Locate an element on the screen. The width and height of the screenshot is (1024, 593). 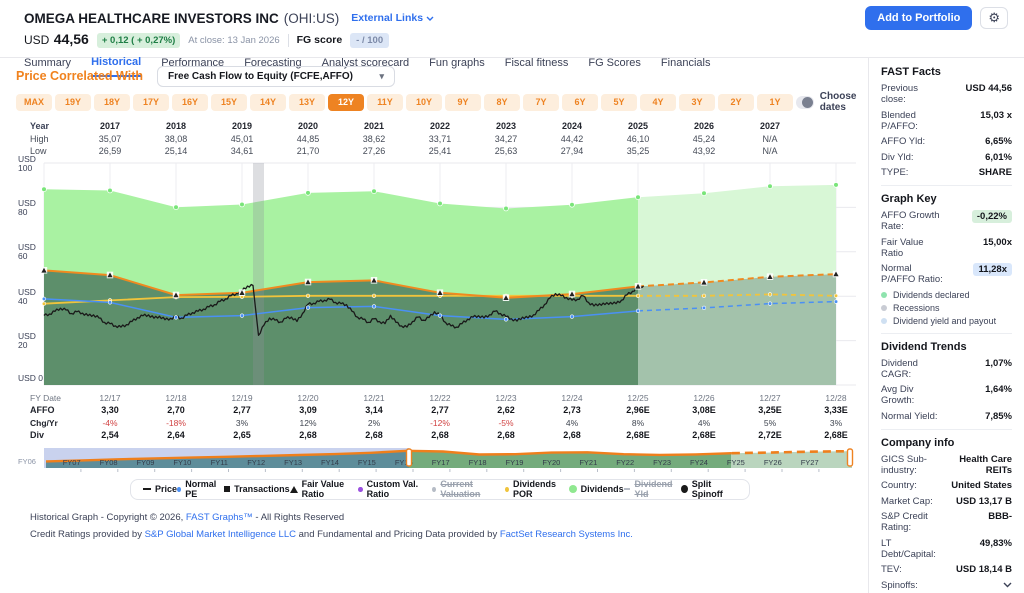
range-5y: 5Y is located at coordinates (619, 102).